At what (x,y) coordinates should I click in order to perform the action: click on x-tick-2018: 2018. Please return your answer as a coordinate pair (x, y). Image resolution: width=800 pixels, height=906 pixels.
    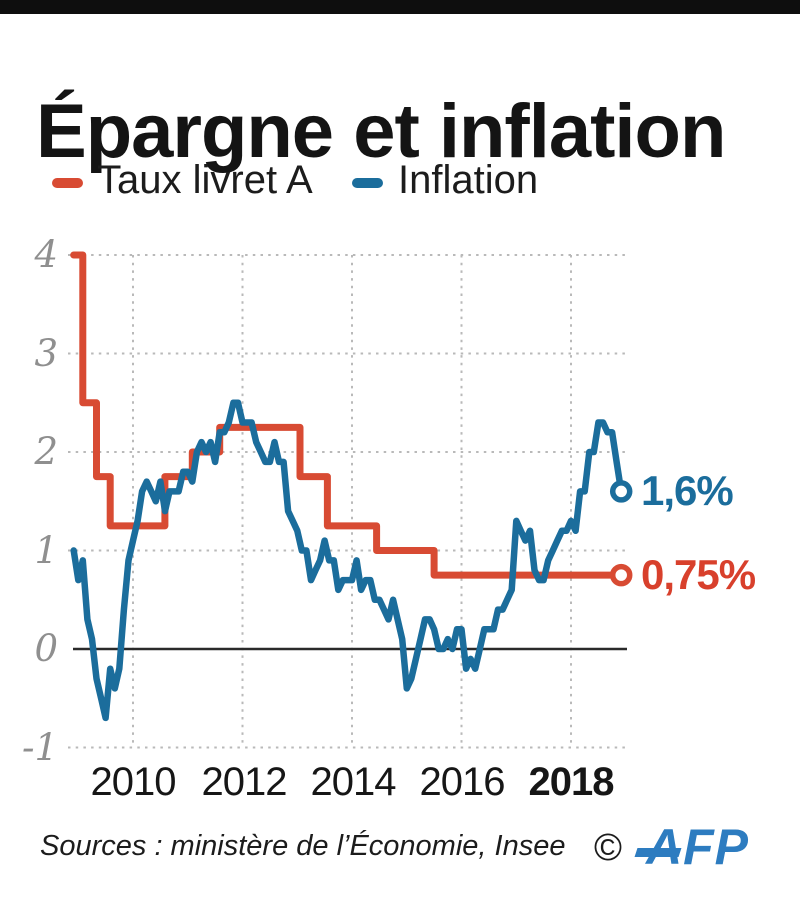
    Looking at the image, I should click on (571, 782).